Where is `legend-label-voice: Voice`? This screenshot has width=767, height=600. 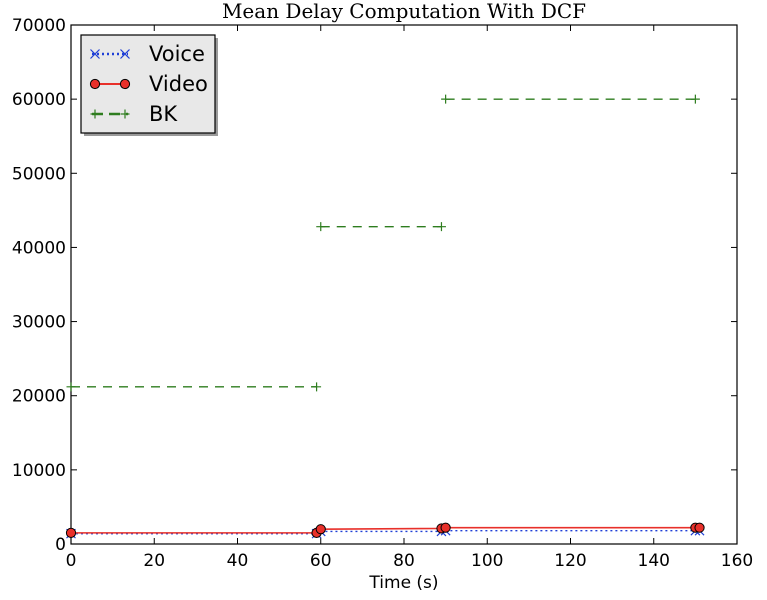
legend-label-voice: Voice is located at coordinates (177, 54).